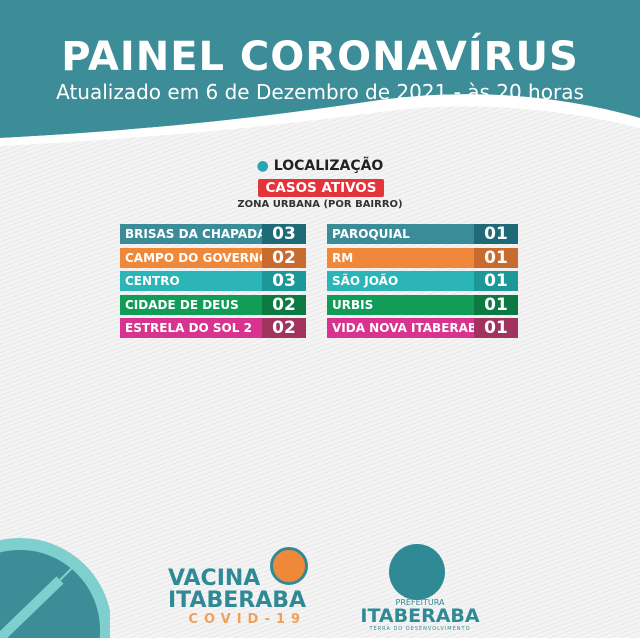 The image size is (640, 638). Describe the element at coordinates (237, 597) in the screenshot. I see `vacina-logo: VACINA ITABERABA COVID-19` at that location.